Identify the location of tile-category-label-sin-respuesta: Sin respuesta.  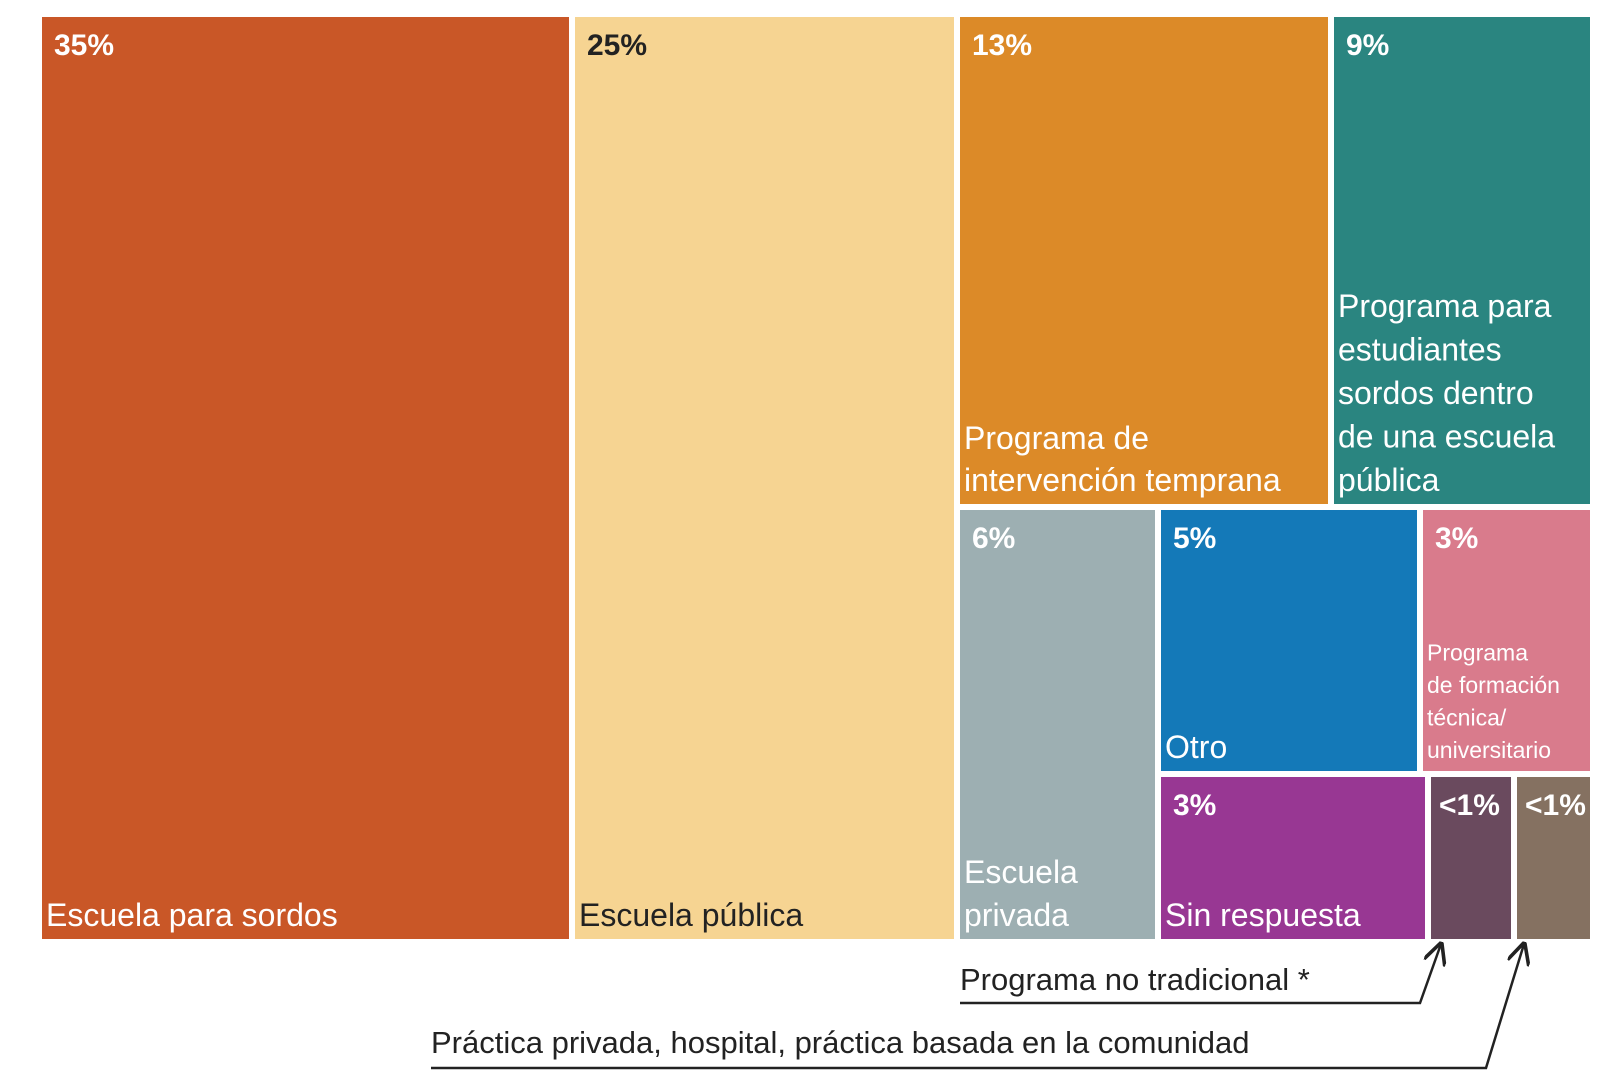
(1263, 915).